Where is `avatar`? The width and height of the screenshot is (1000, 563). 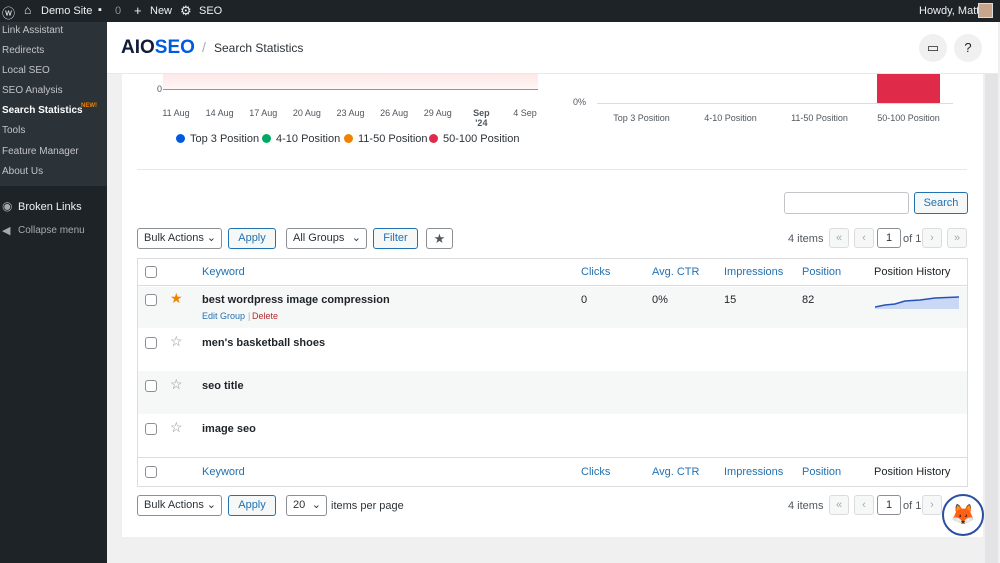
avatar is located at coordinates (985, 10).